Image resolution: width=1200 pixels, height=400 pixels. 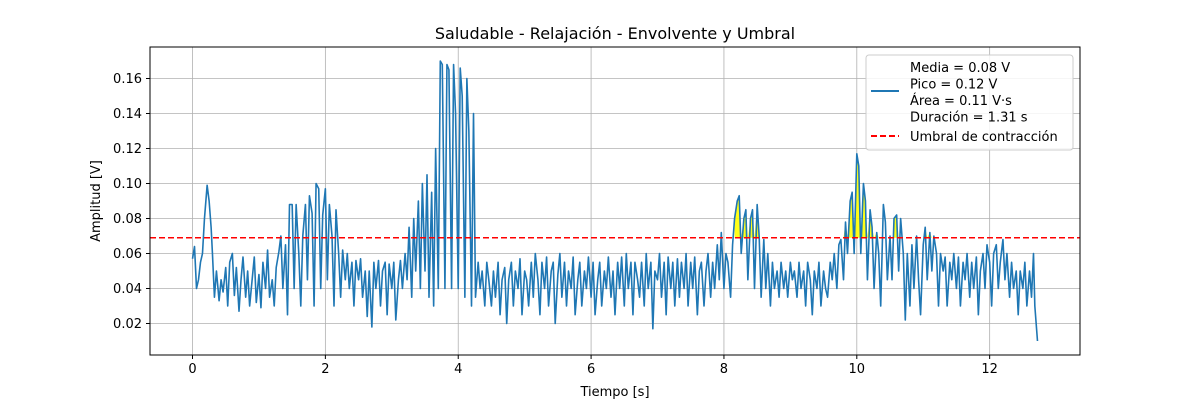 What do you see at coordinates (127, 149) in the screenshot?
I see `y-tick-label: 0.12` at bounding box center [127, 149].